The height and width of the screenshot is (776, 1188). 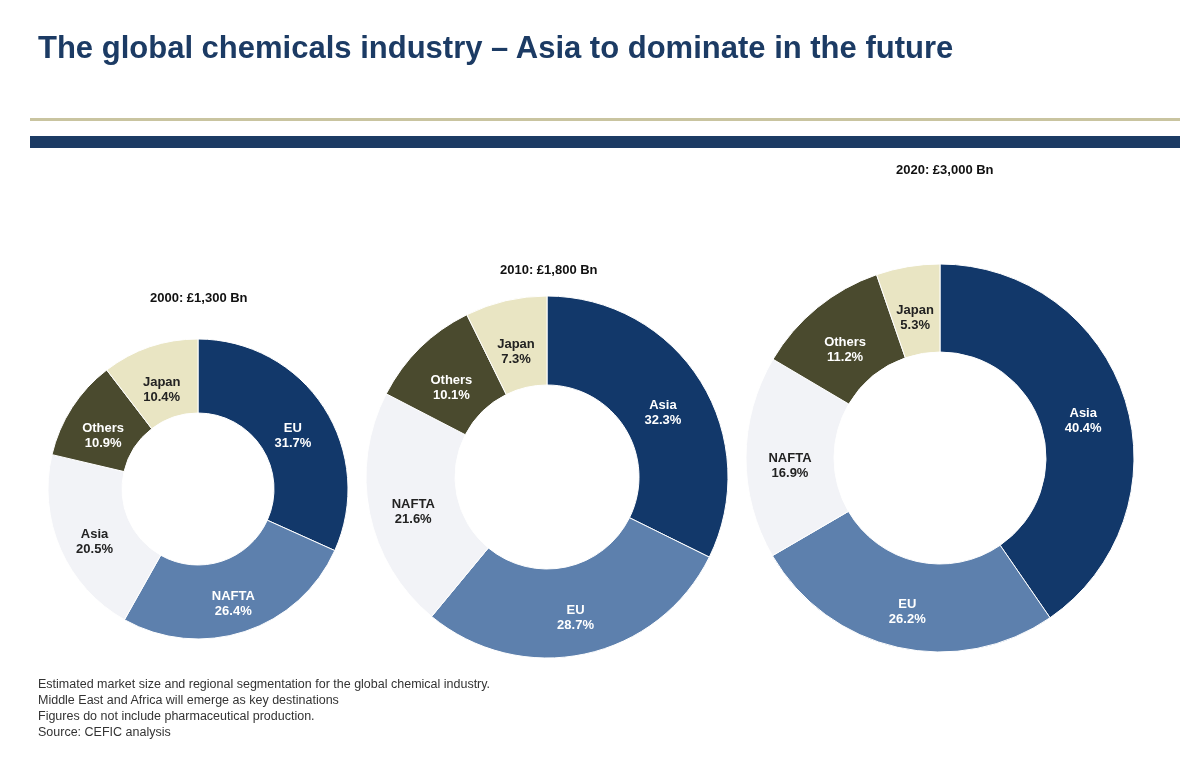 What do you see at coordinates (177, 716) in the screenshot?
I see `text: Figures do not include pharmaceutical production.` at bounding box center [177, 716].